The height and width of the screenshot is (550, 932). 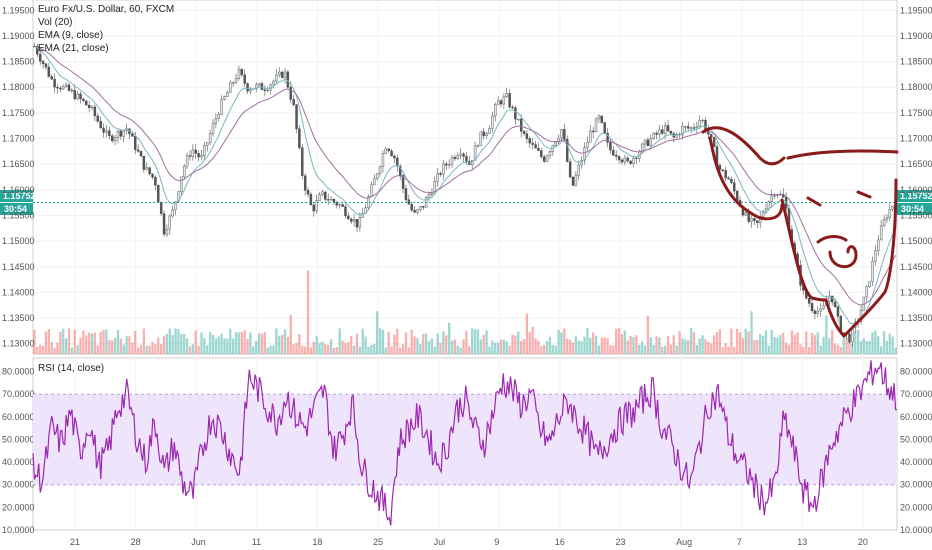 I want to click on countdown-left: 30:54, so click(x=15, y=209).